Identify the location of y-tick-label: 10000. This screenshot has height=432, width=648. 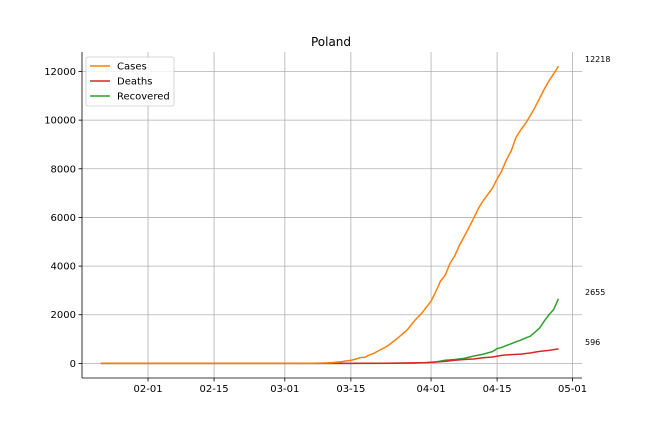
(60, 121).